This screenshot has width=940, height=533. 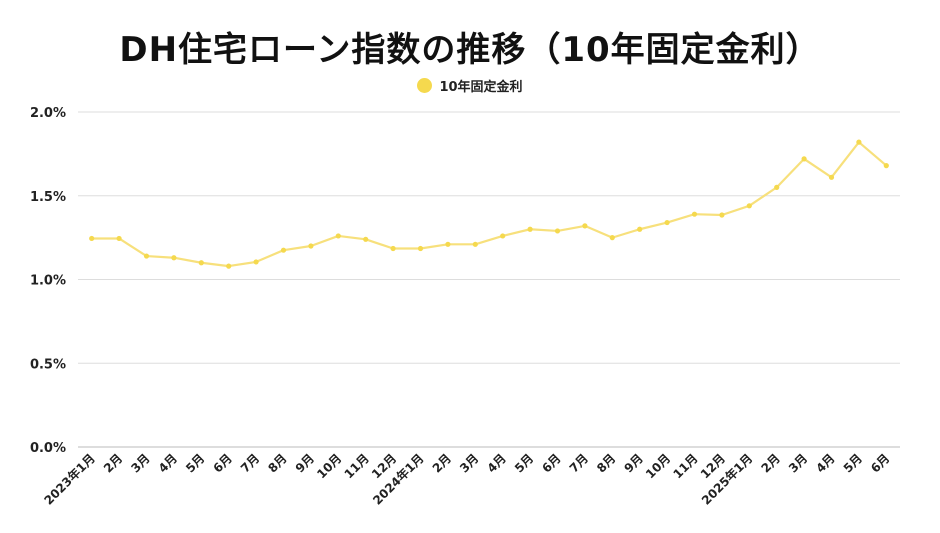 What do you see at coordinates (470, 50) in the screenshot?
I see `chart-title: DH住宅ローン指数の推移（10年固定金利）` at bounding box center [470, 50].